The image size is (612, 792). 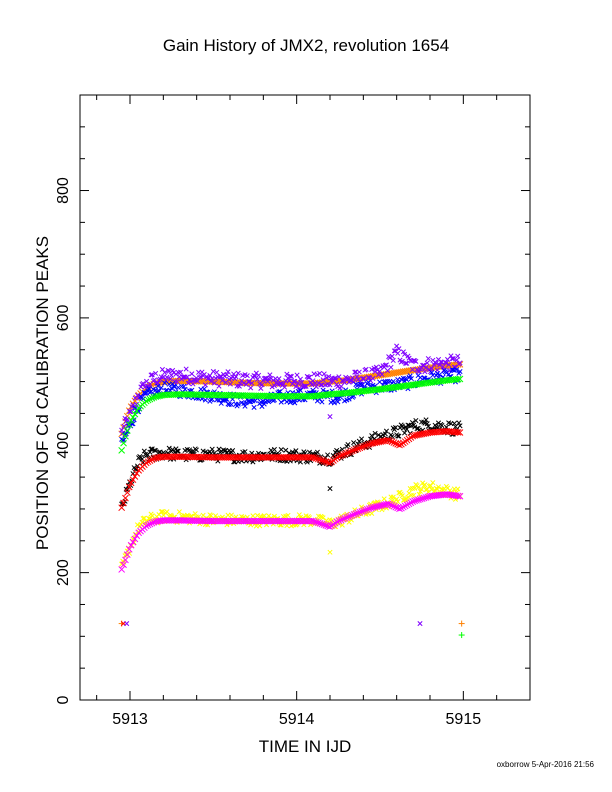 I want to click on chart-title: Gain History of JMX2, revolution 1654, so click(x=306, y=45).